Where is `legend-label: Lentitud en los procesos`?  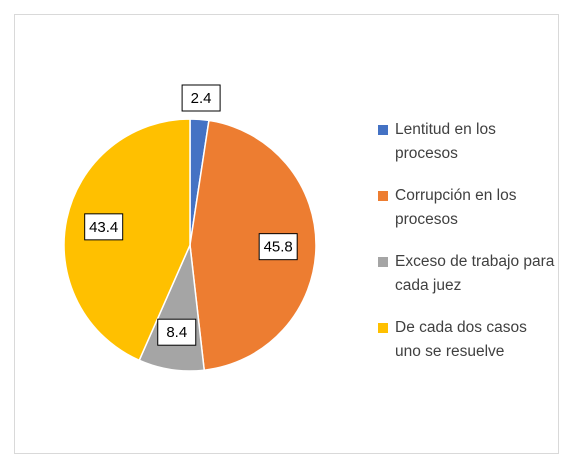 legend-label: Lentitud en los procesos is located at coordinates (445, 141).